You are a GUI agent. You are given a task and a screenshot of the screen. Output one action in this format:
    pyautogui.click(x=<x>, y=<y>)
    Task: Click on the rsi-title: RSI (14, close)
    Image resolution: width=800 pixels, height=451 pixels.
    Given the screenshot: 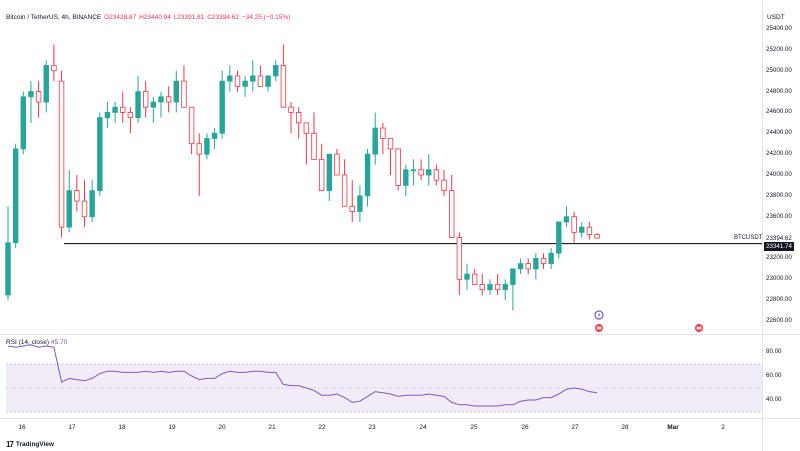 What is the action you would take?
    pyautogui.click(x=27, y=342)
    